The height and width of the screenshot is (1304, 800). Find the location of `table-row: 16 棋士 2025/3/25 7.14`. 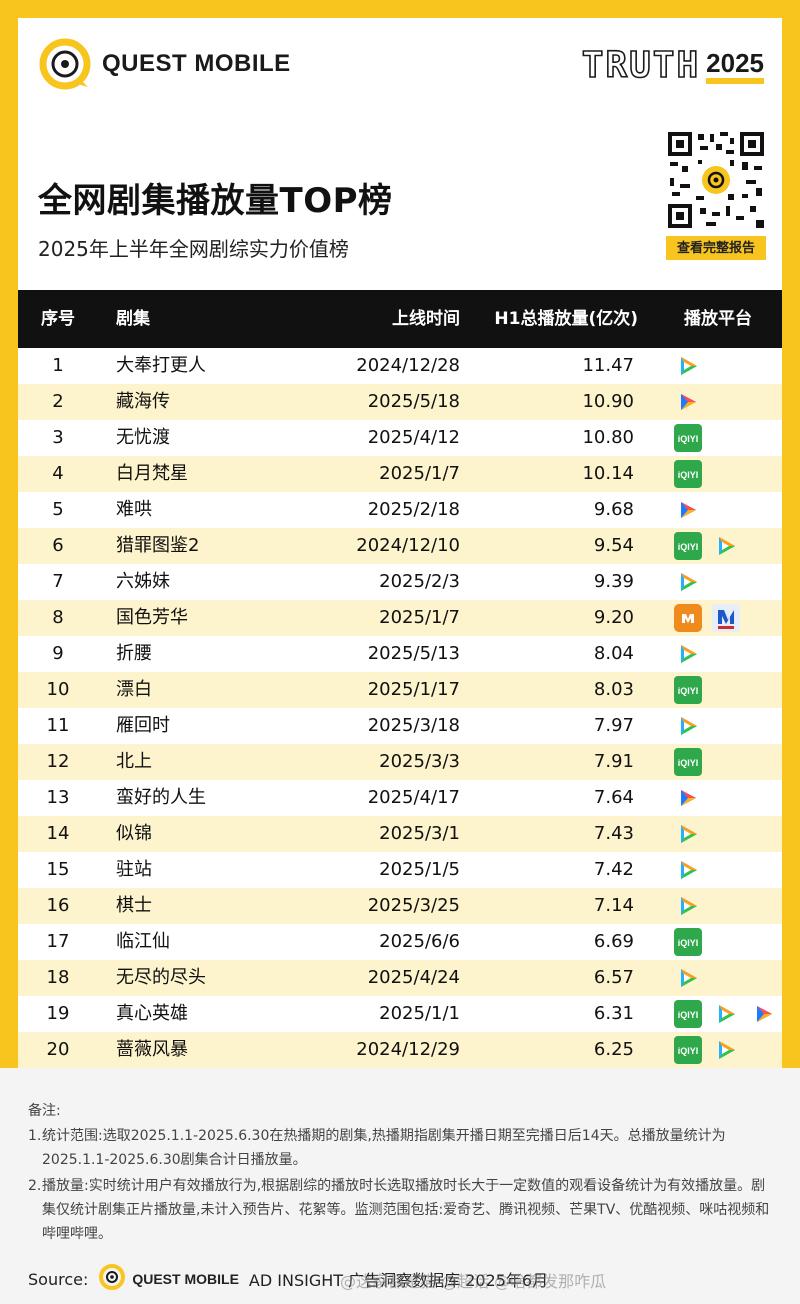

table-row: 16 棋士 2025/3/25 7.14 is located at coordinates (400, 906).